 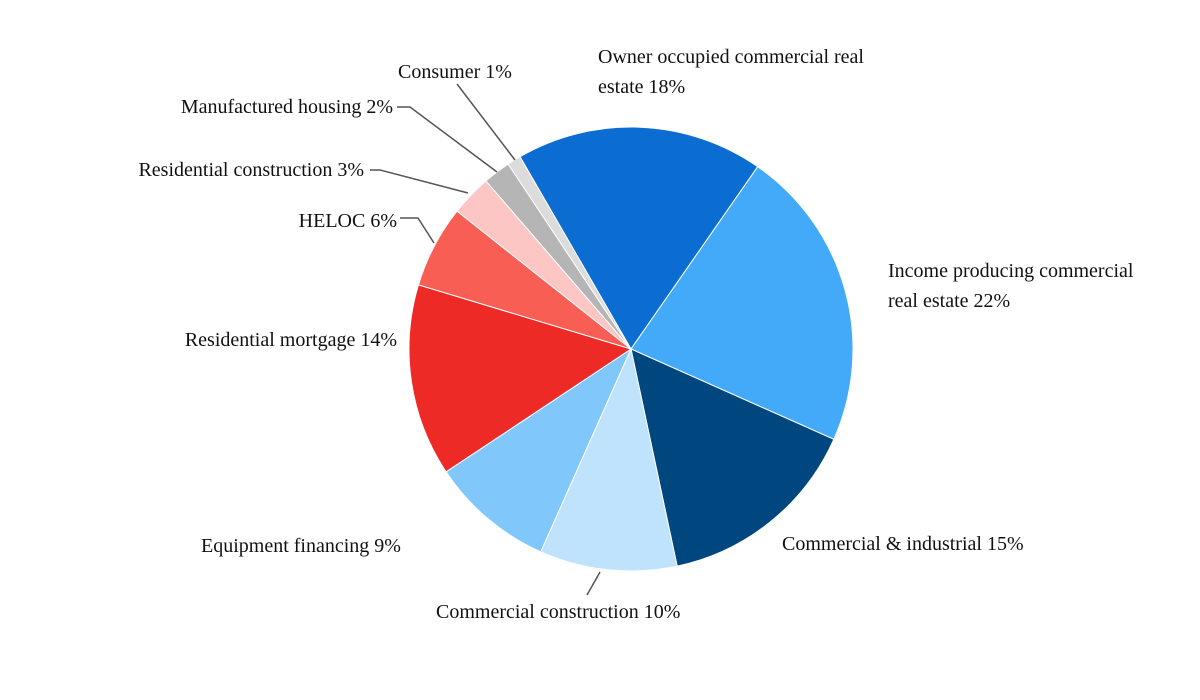 I want to click on slice-label: Equipment financing 9%, so click(x=301, y=546).